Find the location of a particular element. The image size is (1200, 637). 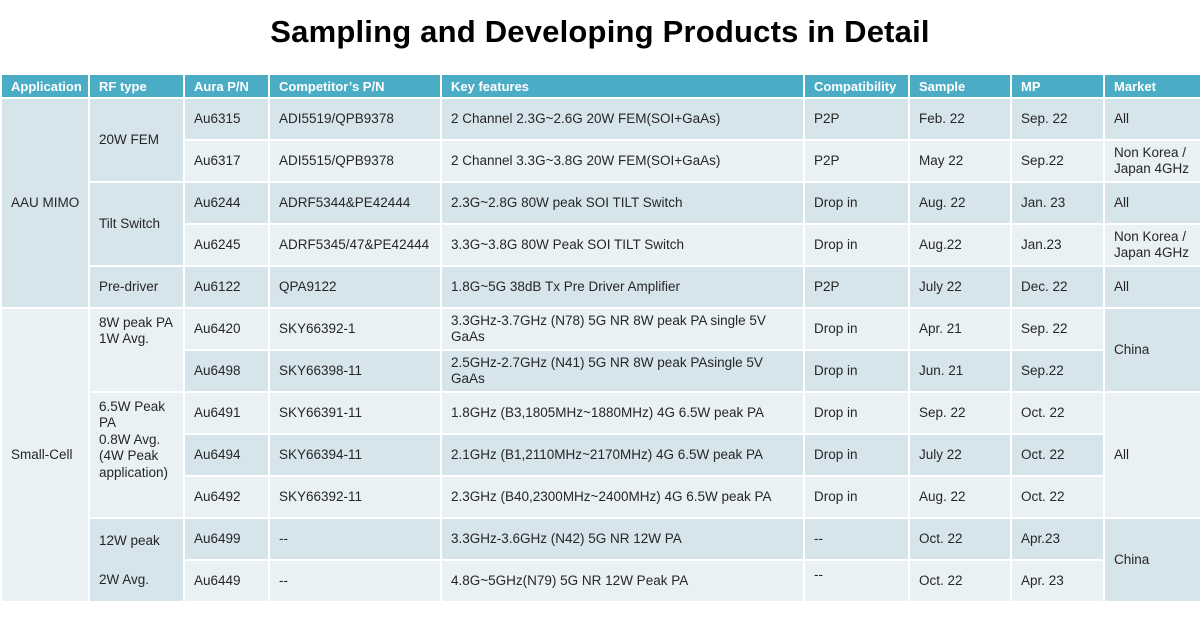

cell-key-features: 1.8G~5G 38dB Tx Pre Driver Amplifier is located at coordinates (622, 287).